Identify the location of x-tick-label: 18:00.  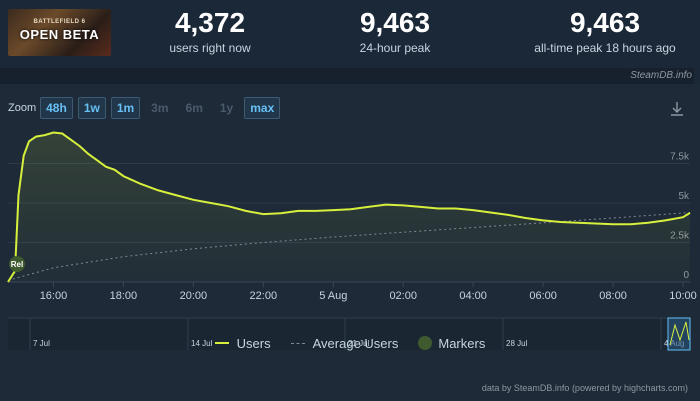
(124, 296).